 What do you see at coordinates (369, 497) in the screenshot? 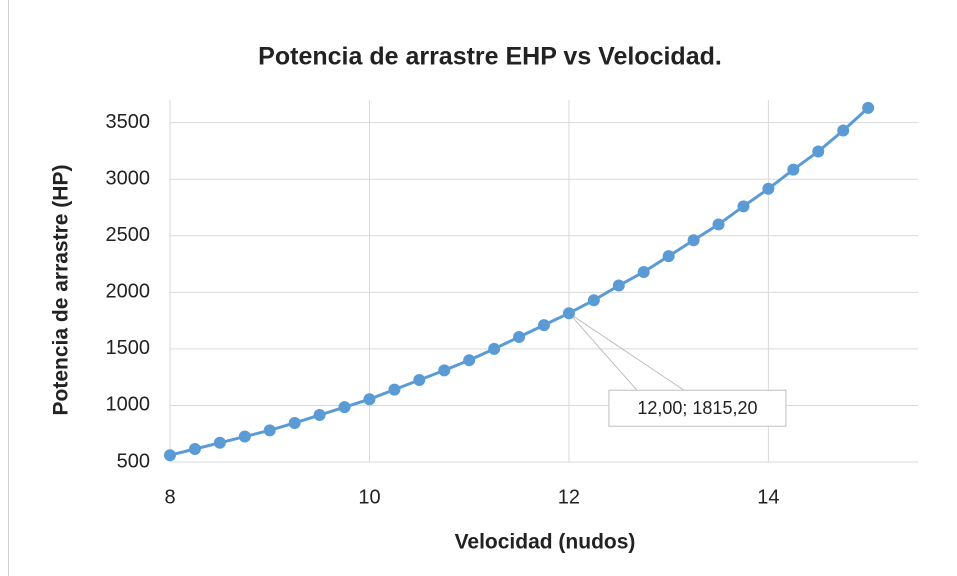
I see `x-tick-label: 10` at bounding box center [369, 497].